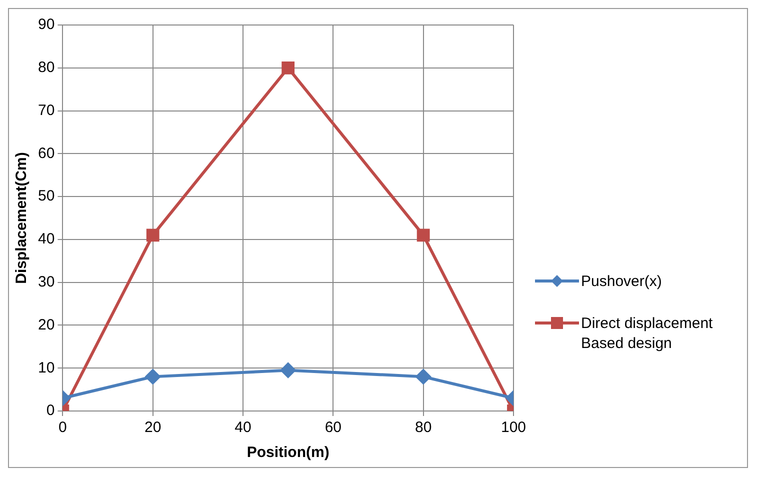 This screenshot has width=761, height=482. What do you see at coordinates (46, 195) in the screenshot?
I see `y-tick-label: 50` at bounding box center [46, 195].